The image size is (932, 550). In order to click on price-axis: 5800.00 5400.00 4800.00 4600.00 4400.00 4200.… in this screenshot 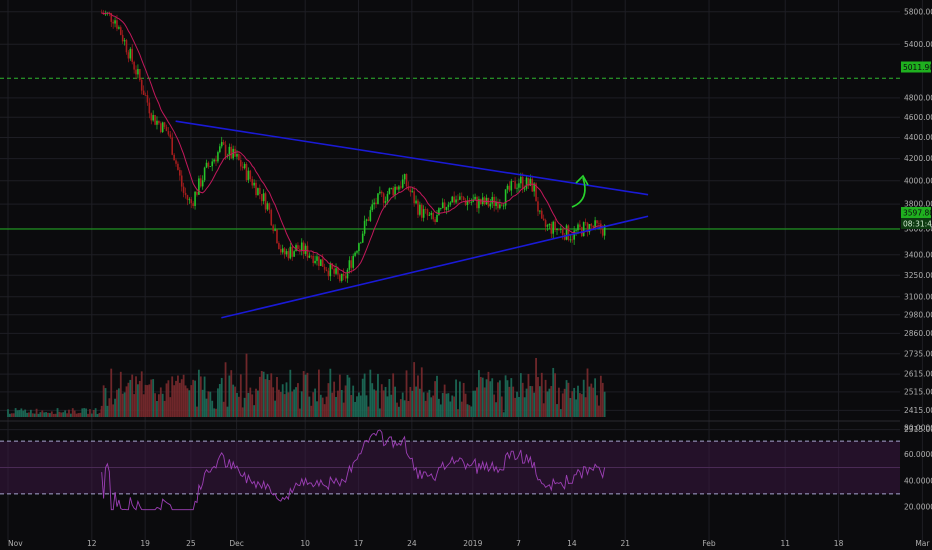, I will do `click(918, 220)`.